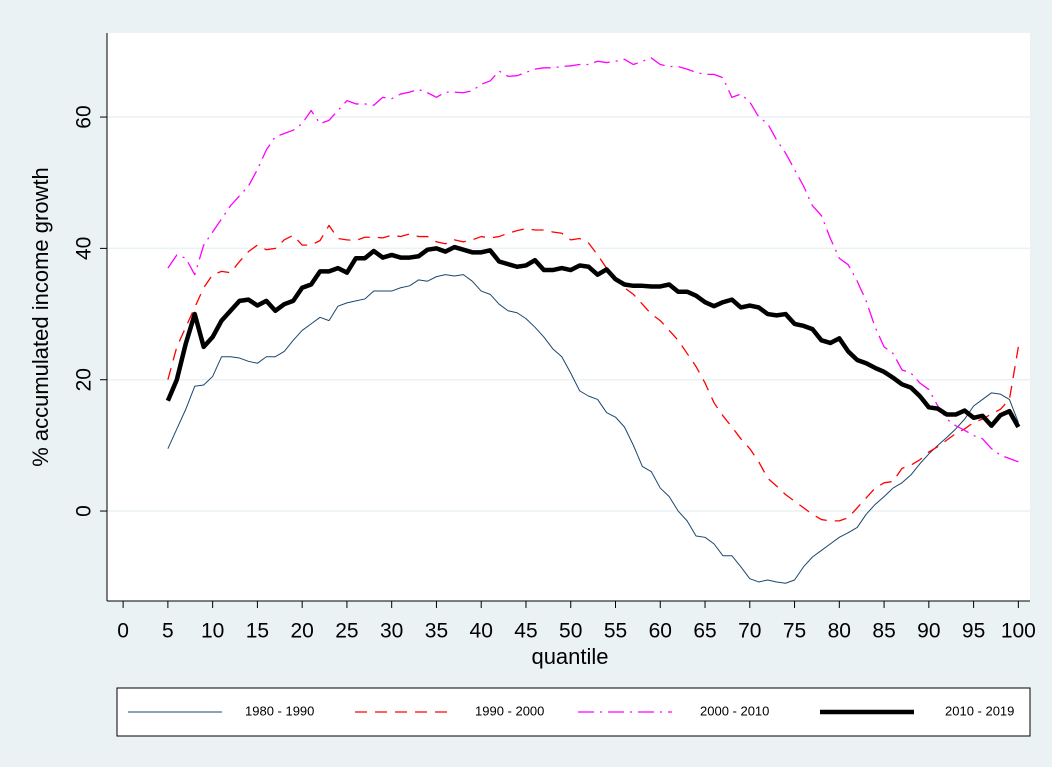 The height and width of the screenshot is (767, 1052). I want to click on x-tick-label: 70, so click(749, 631).